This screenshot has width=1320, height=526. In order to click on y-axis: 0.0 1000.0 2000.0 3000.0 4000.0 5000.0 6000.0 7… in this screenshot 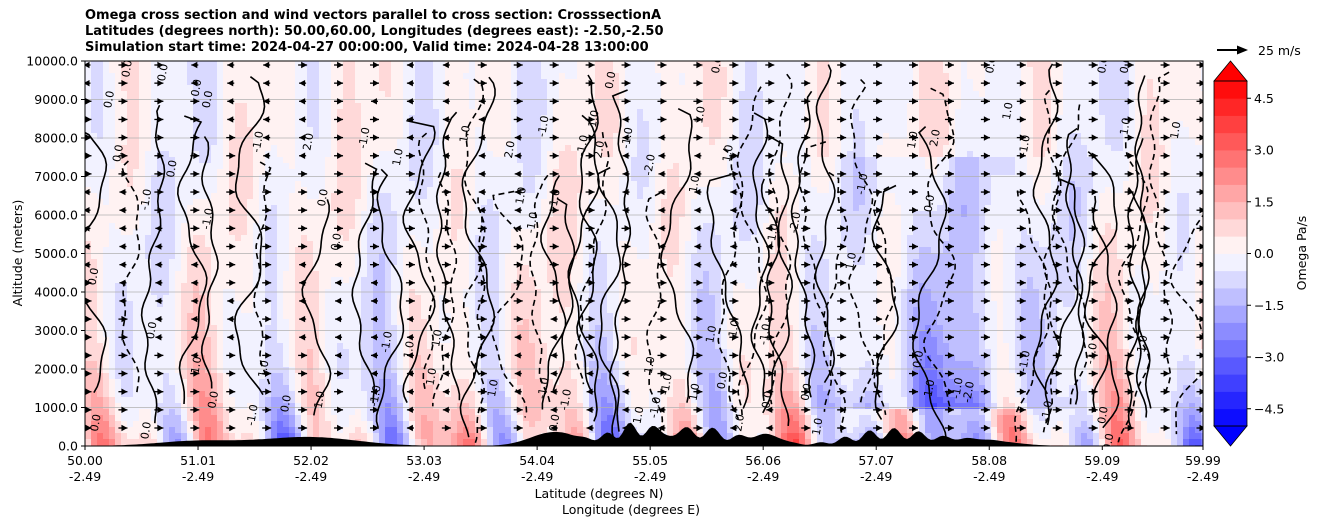, I will do `click(55, 254)`.